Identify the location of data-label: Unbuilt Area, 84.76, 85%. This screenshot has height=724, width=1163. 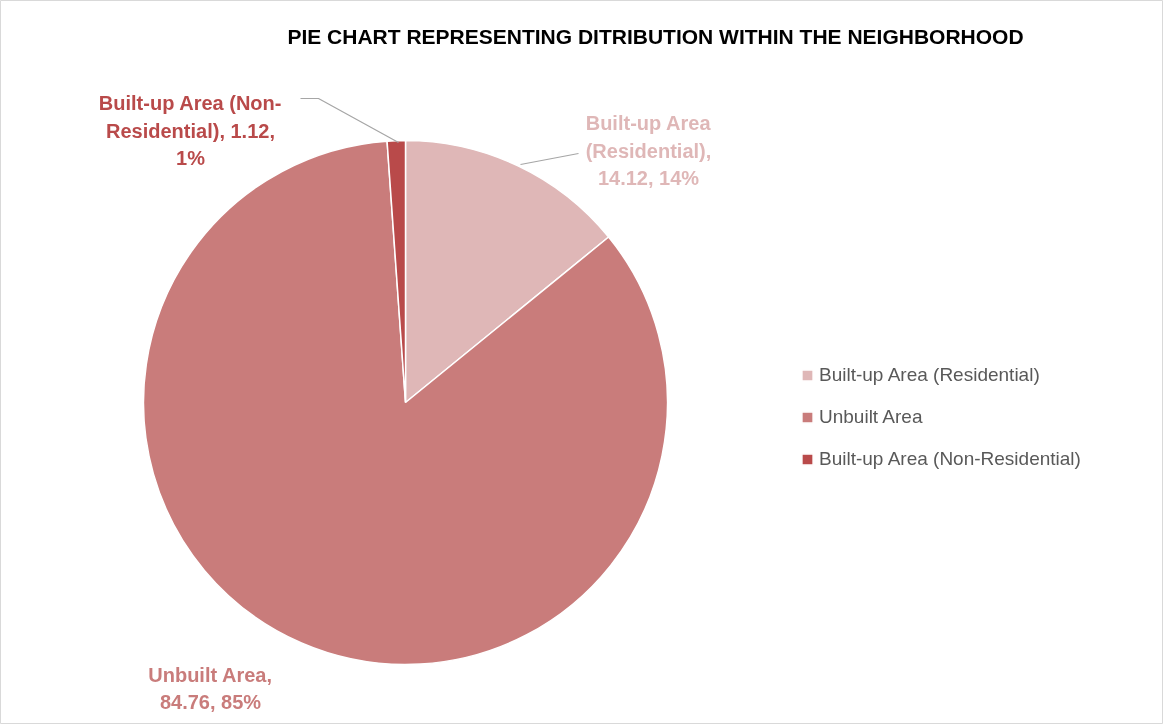
(210, 688).